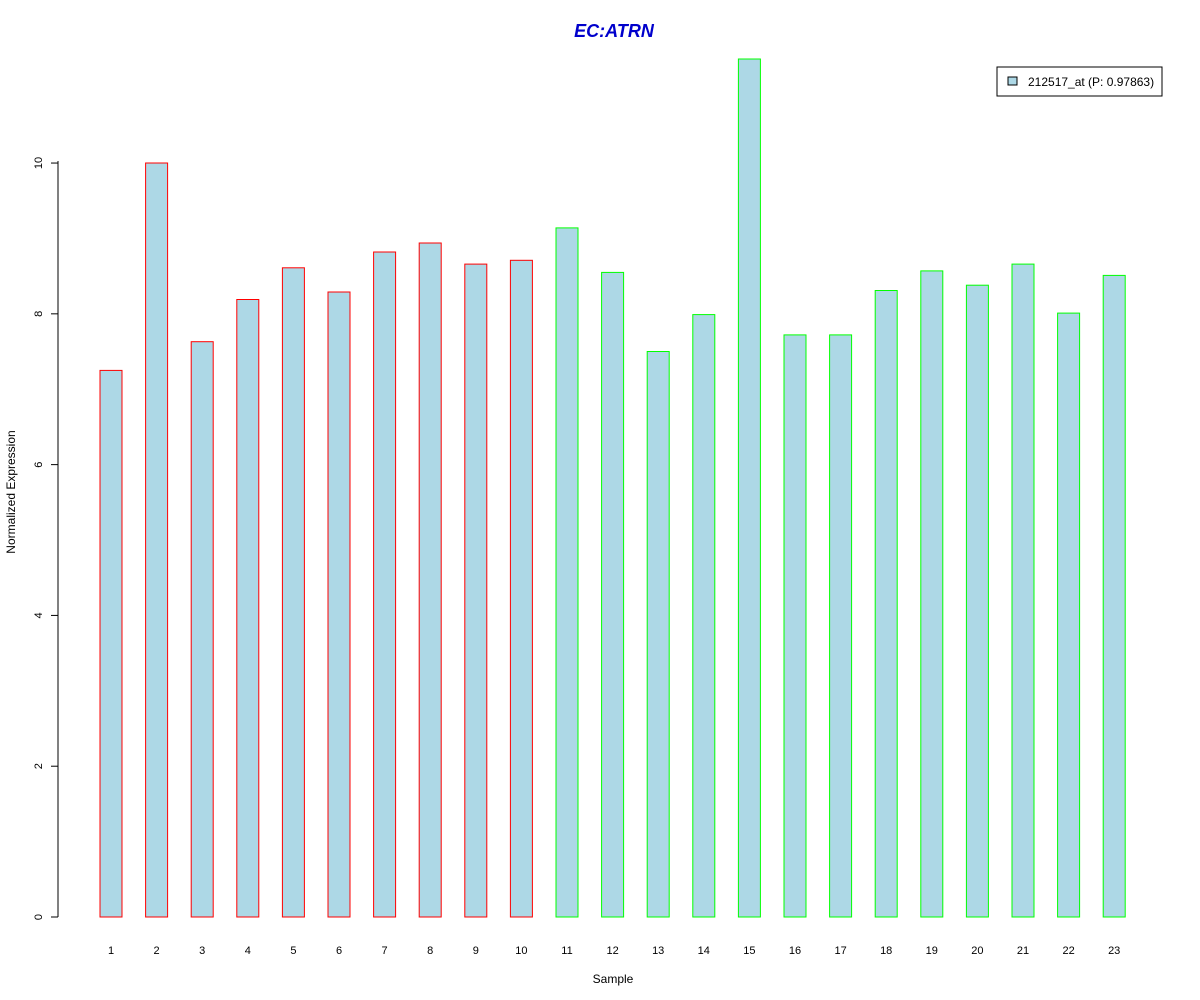 The width and height of the screenshot is (1200, 1000). What do you see at coordinates (1068, 951) in the screenshot?
I see `x-tick-label: 22` at bounding box center [1068, 951].